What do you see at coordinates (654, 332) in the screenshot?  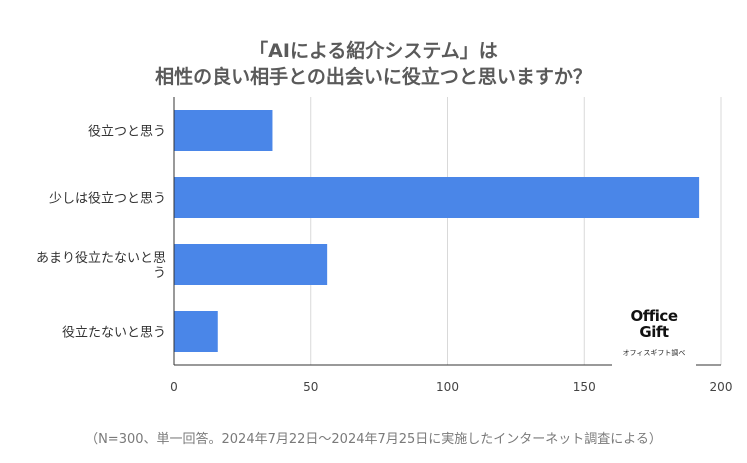 I see `logo-line-2: Gift` at bounding box center [654, 332].